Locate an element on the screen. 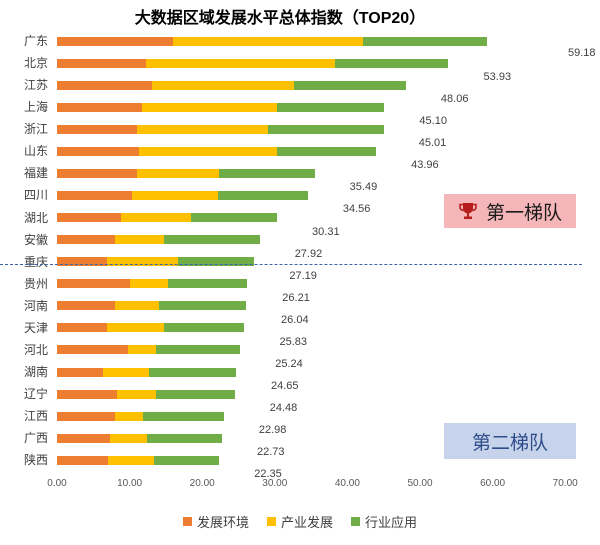 The image size is (600, 545). x-axis-tick-label: 30.00 is located at coordinates (275, 483).